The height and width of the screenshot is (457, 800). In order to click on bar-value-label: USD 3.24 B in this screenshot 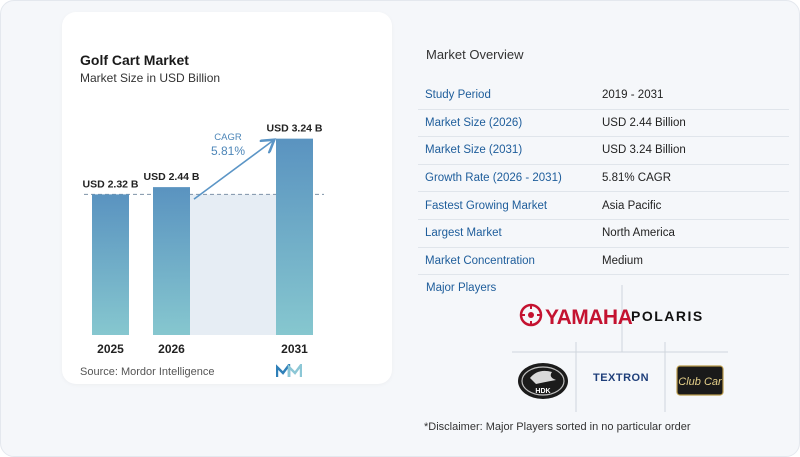, I will do `click(294, 129)`.